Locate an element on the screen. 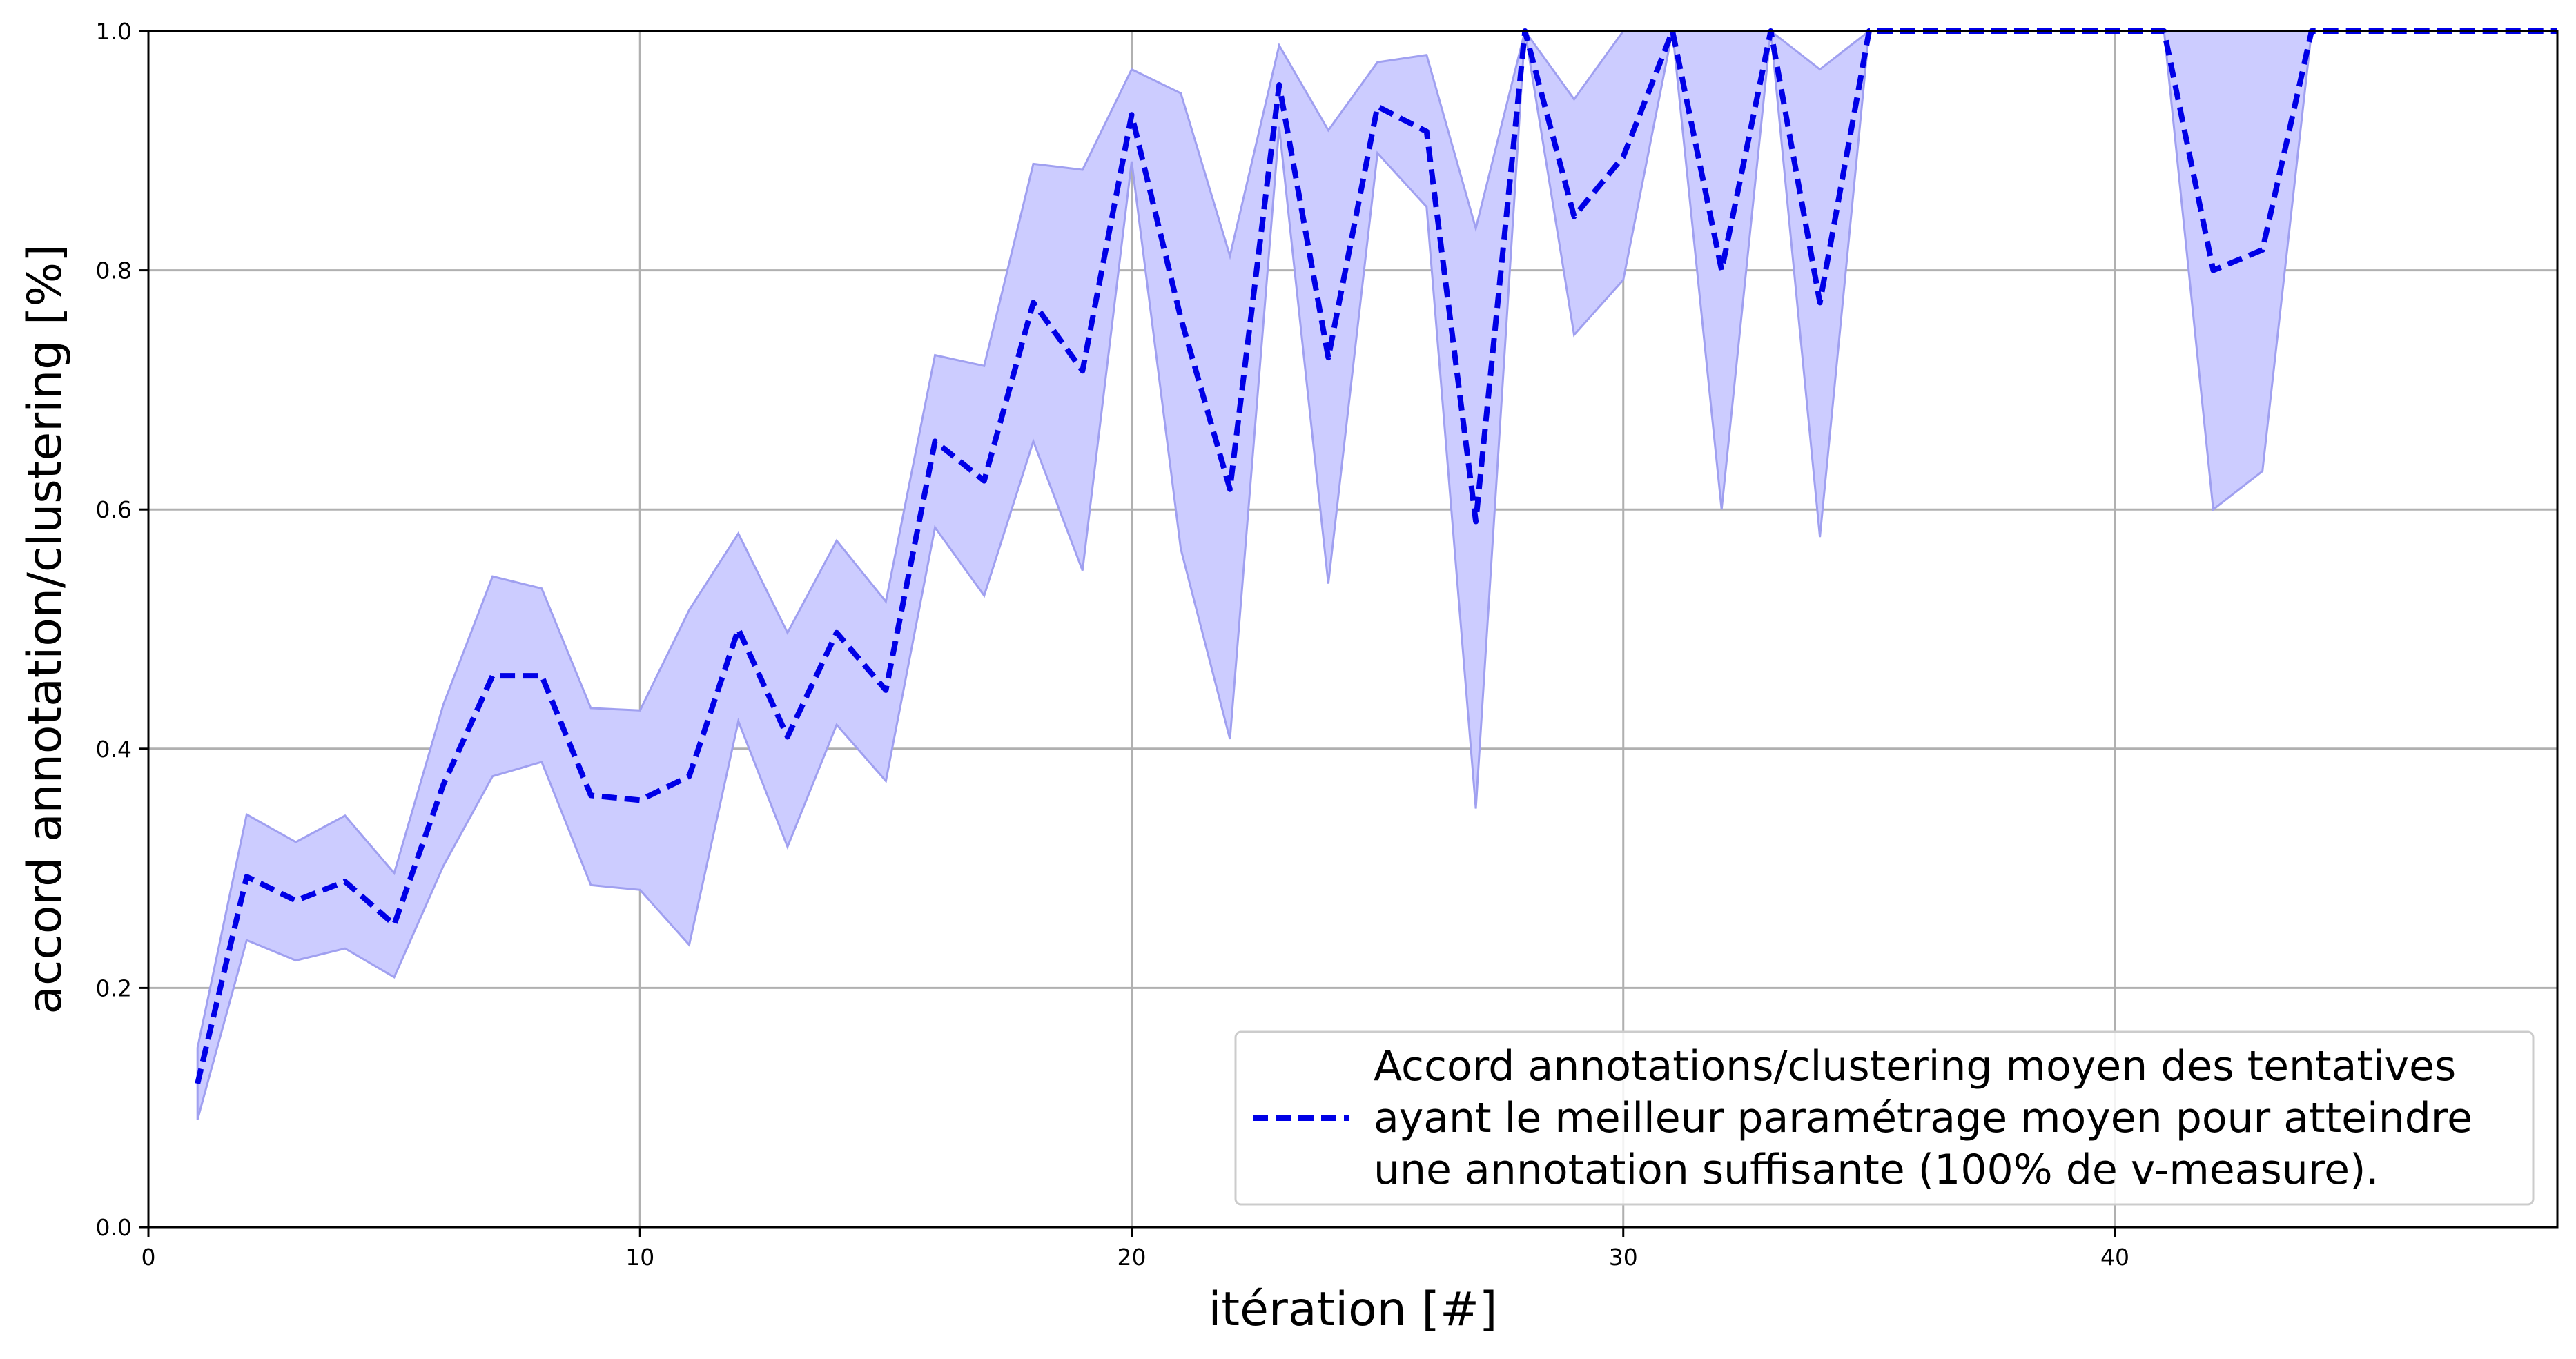 Image resolution: width=2576 pixels, height=1359 pixels. x-axis-label: itération [#] is located at coordinates (1353, 1309).